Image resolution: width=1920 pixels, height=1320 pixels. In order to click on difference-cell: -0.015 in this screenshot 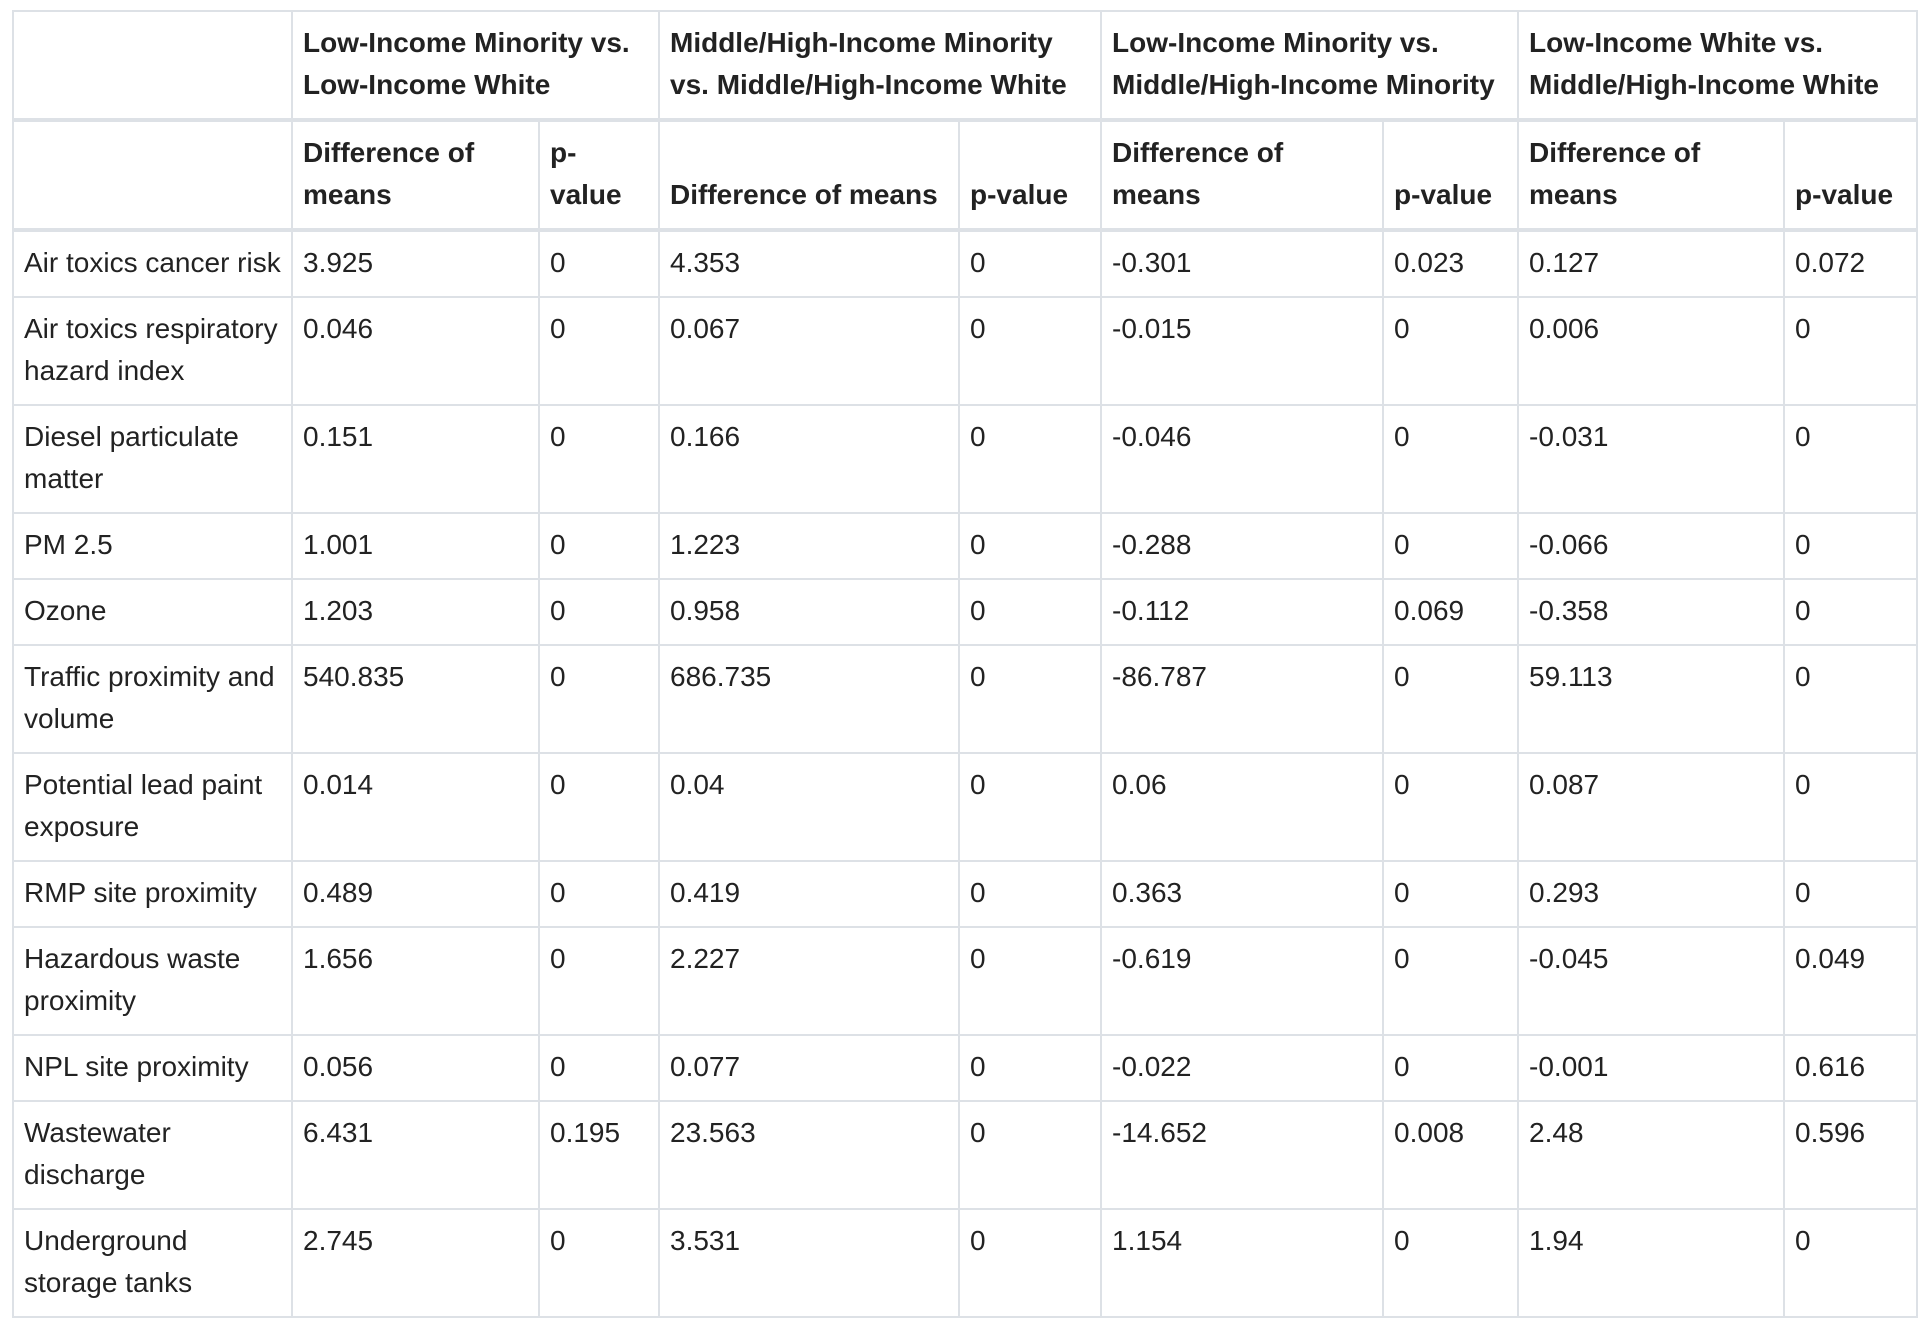, I will do `click(1242, 351)`.